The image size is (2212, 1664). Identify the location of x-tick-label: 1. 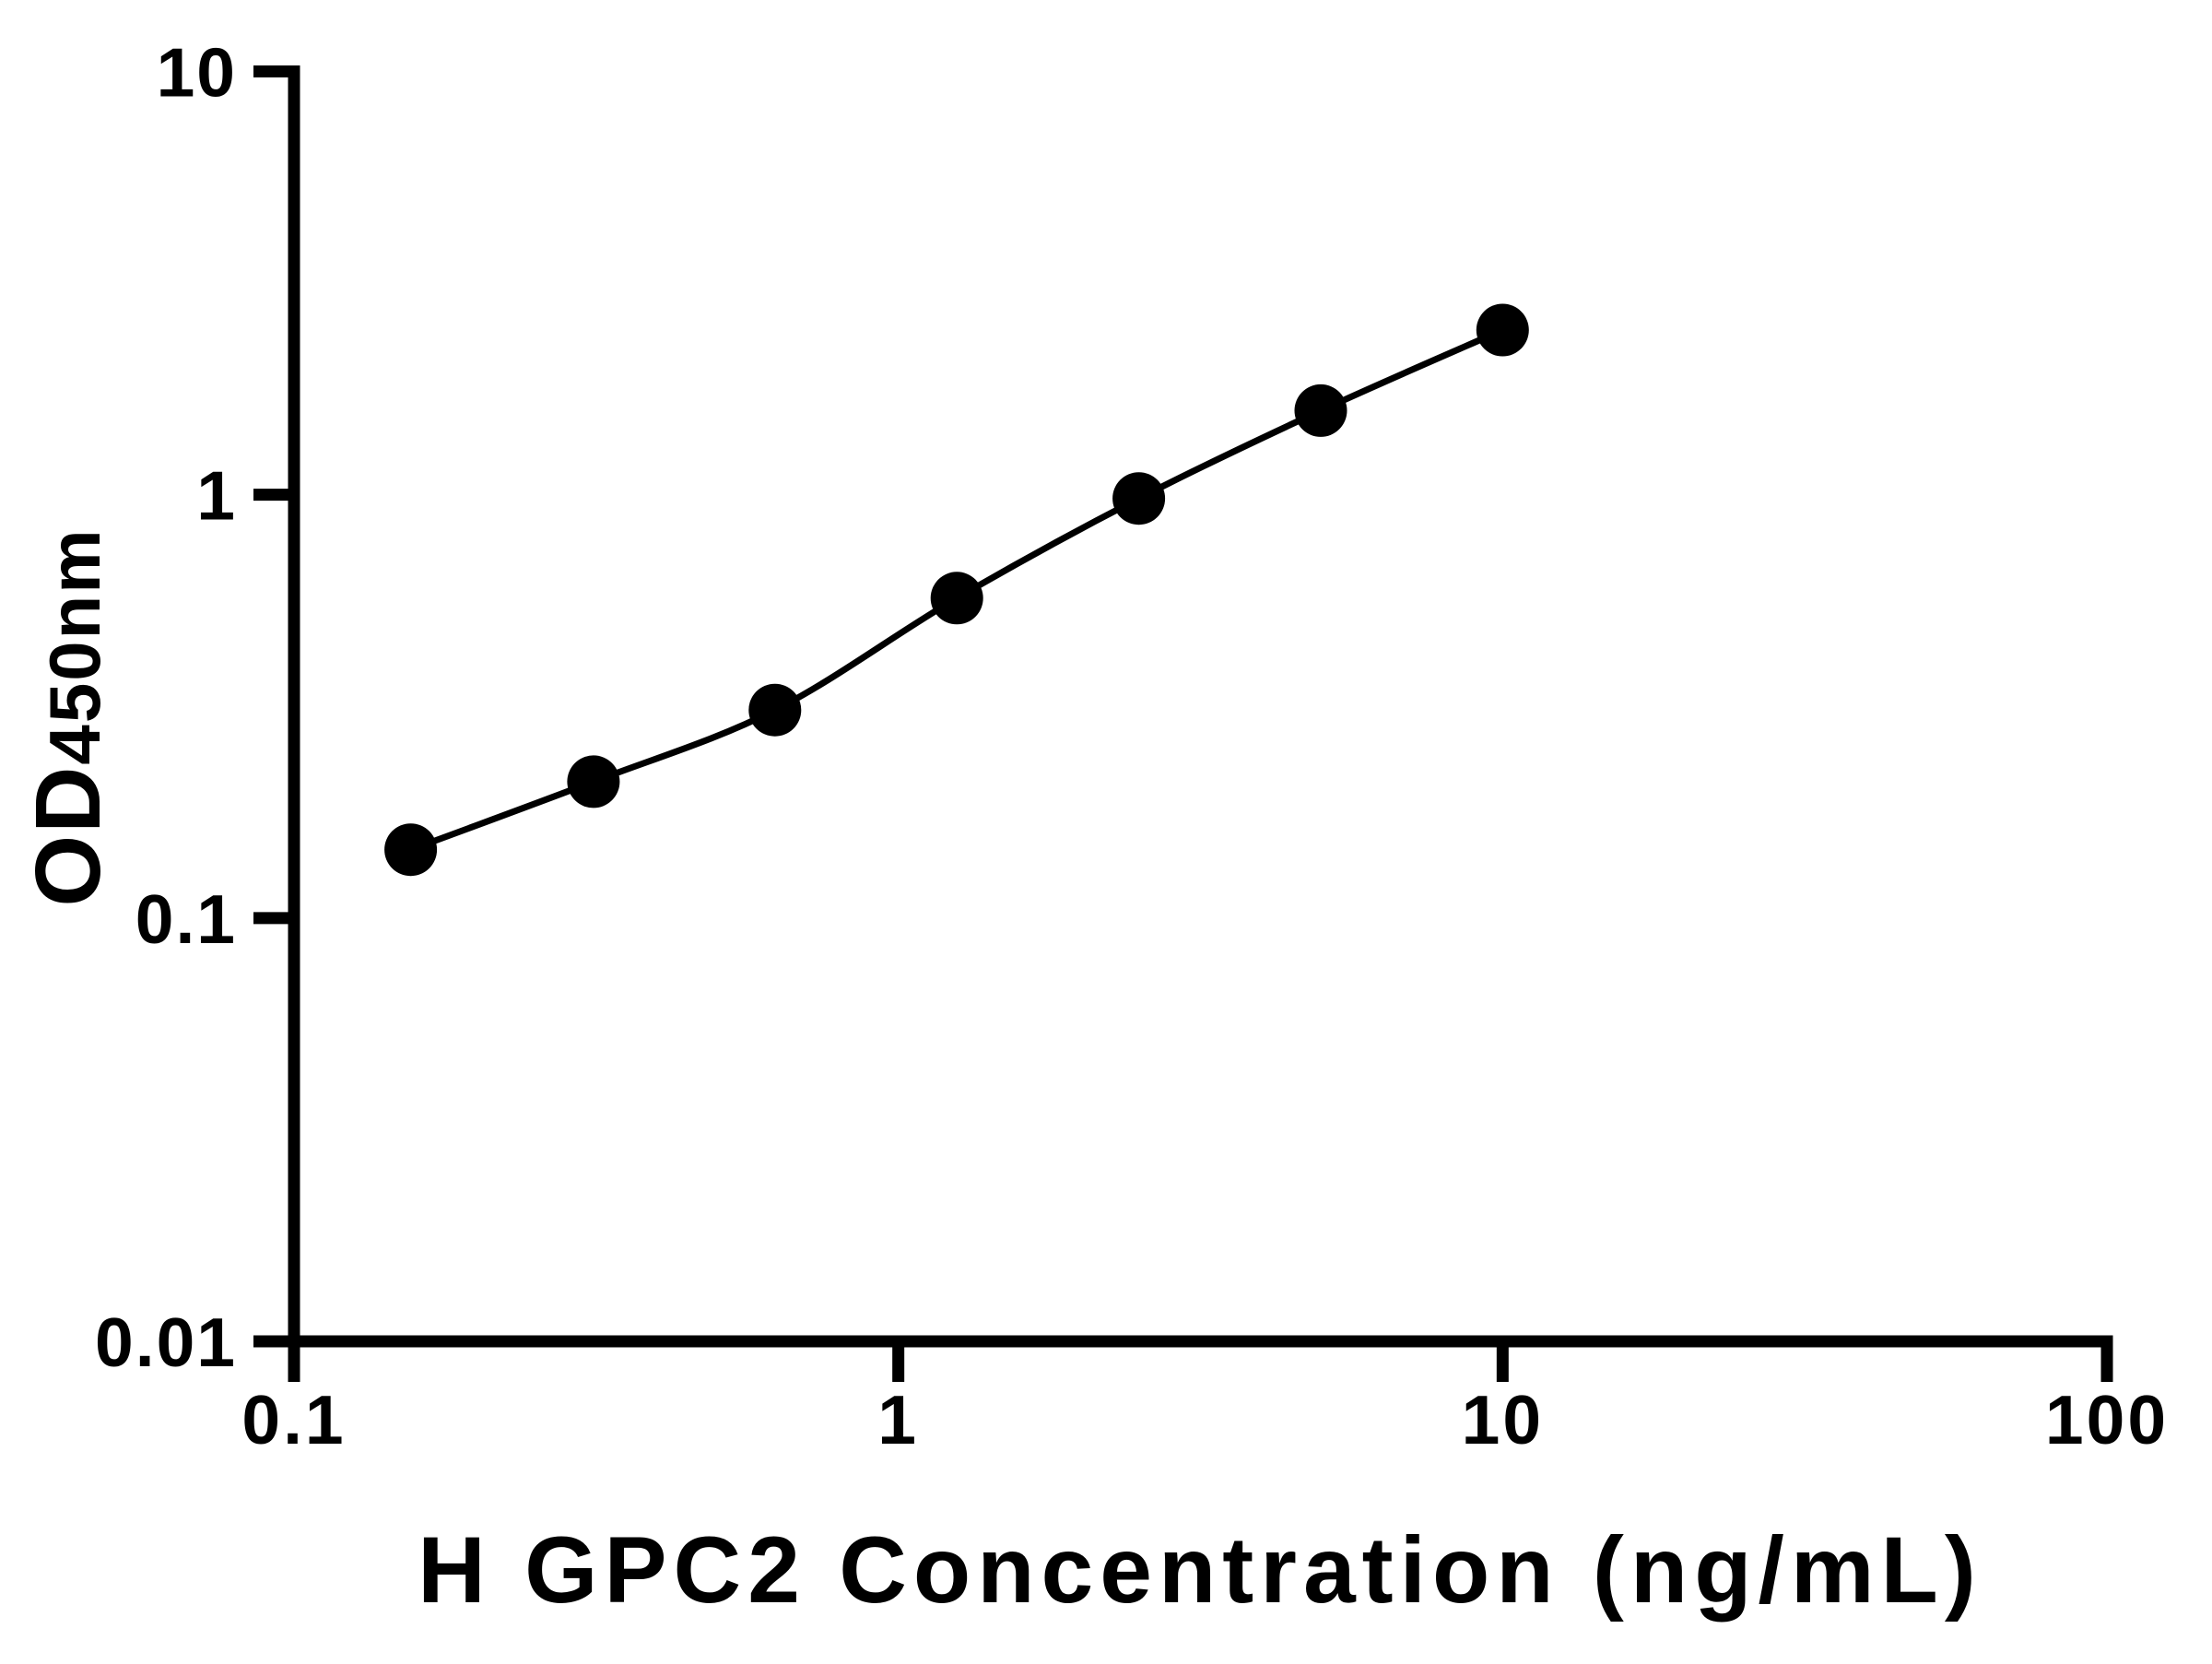
(898, 1419).